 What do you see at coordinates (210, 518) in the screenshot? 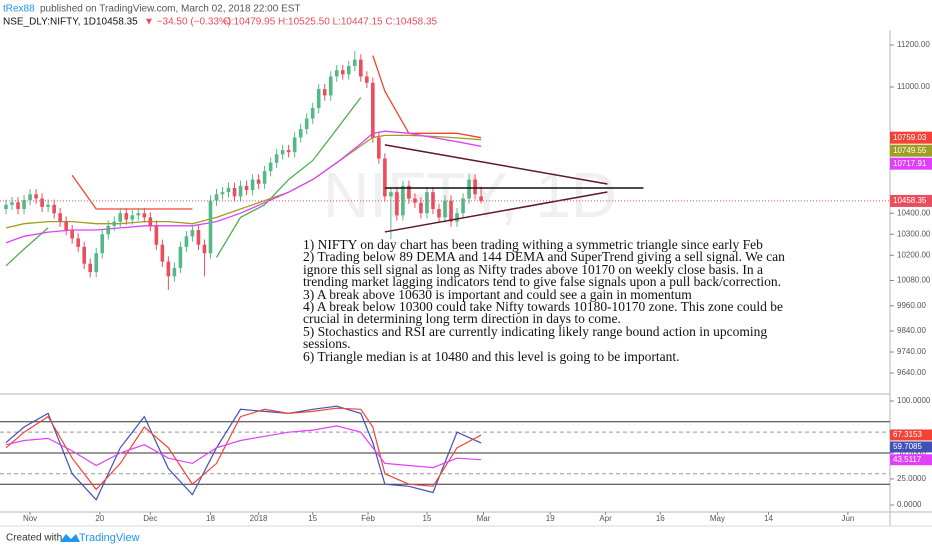
I see `x-tick-label: 18` at bounding box center [210, 518].